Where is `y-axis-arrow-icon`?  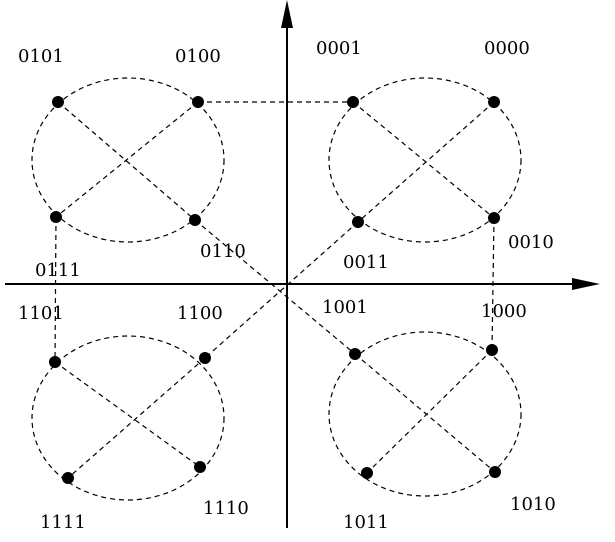 y-axis-arrow-icon is located at coordinates (287, 14).